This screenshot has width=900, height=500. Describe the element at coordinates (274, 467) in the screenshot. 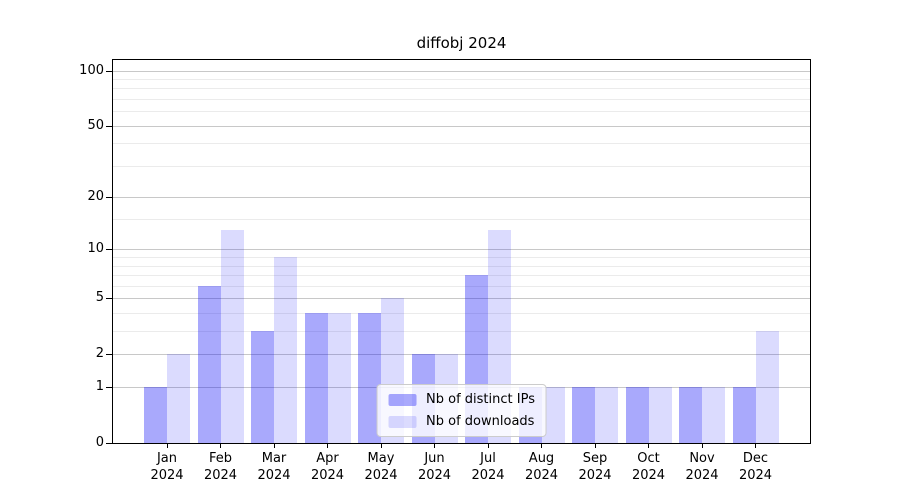

I see `x-tick-label: Mar 2024` at that location.